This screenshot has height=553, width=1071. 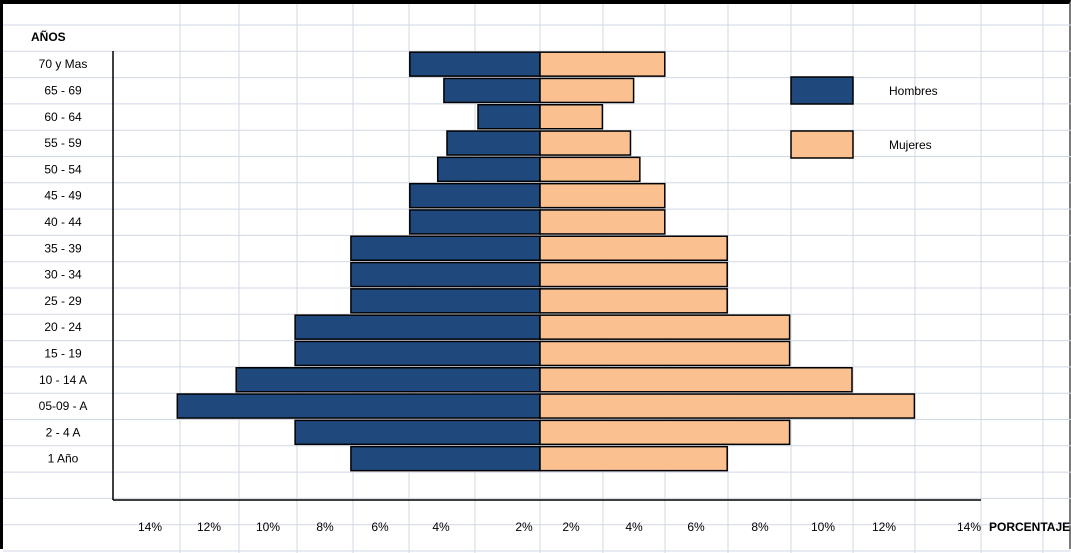 I want to click on y-tick-label: 15 - 19, so click(x=63, y=353).